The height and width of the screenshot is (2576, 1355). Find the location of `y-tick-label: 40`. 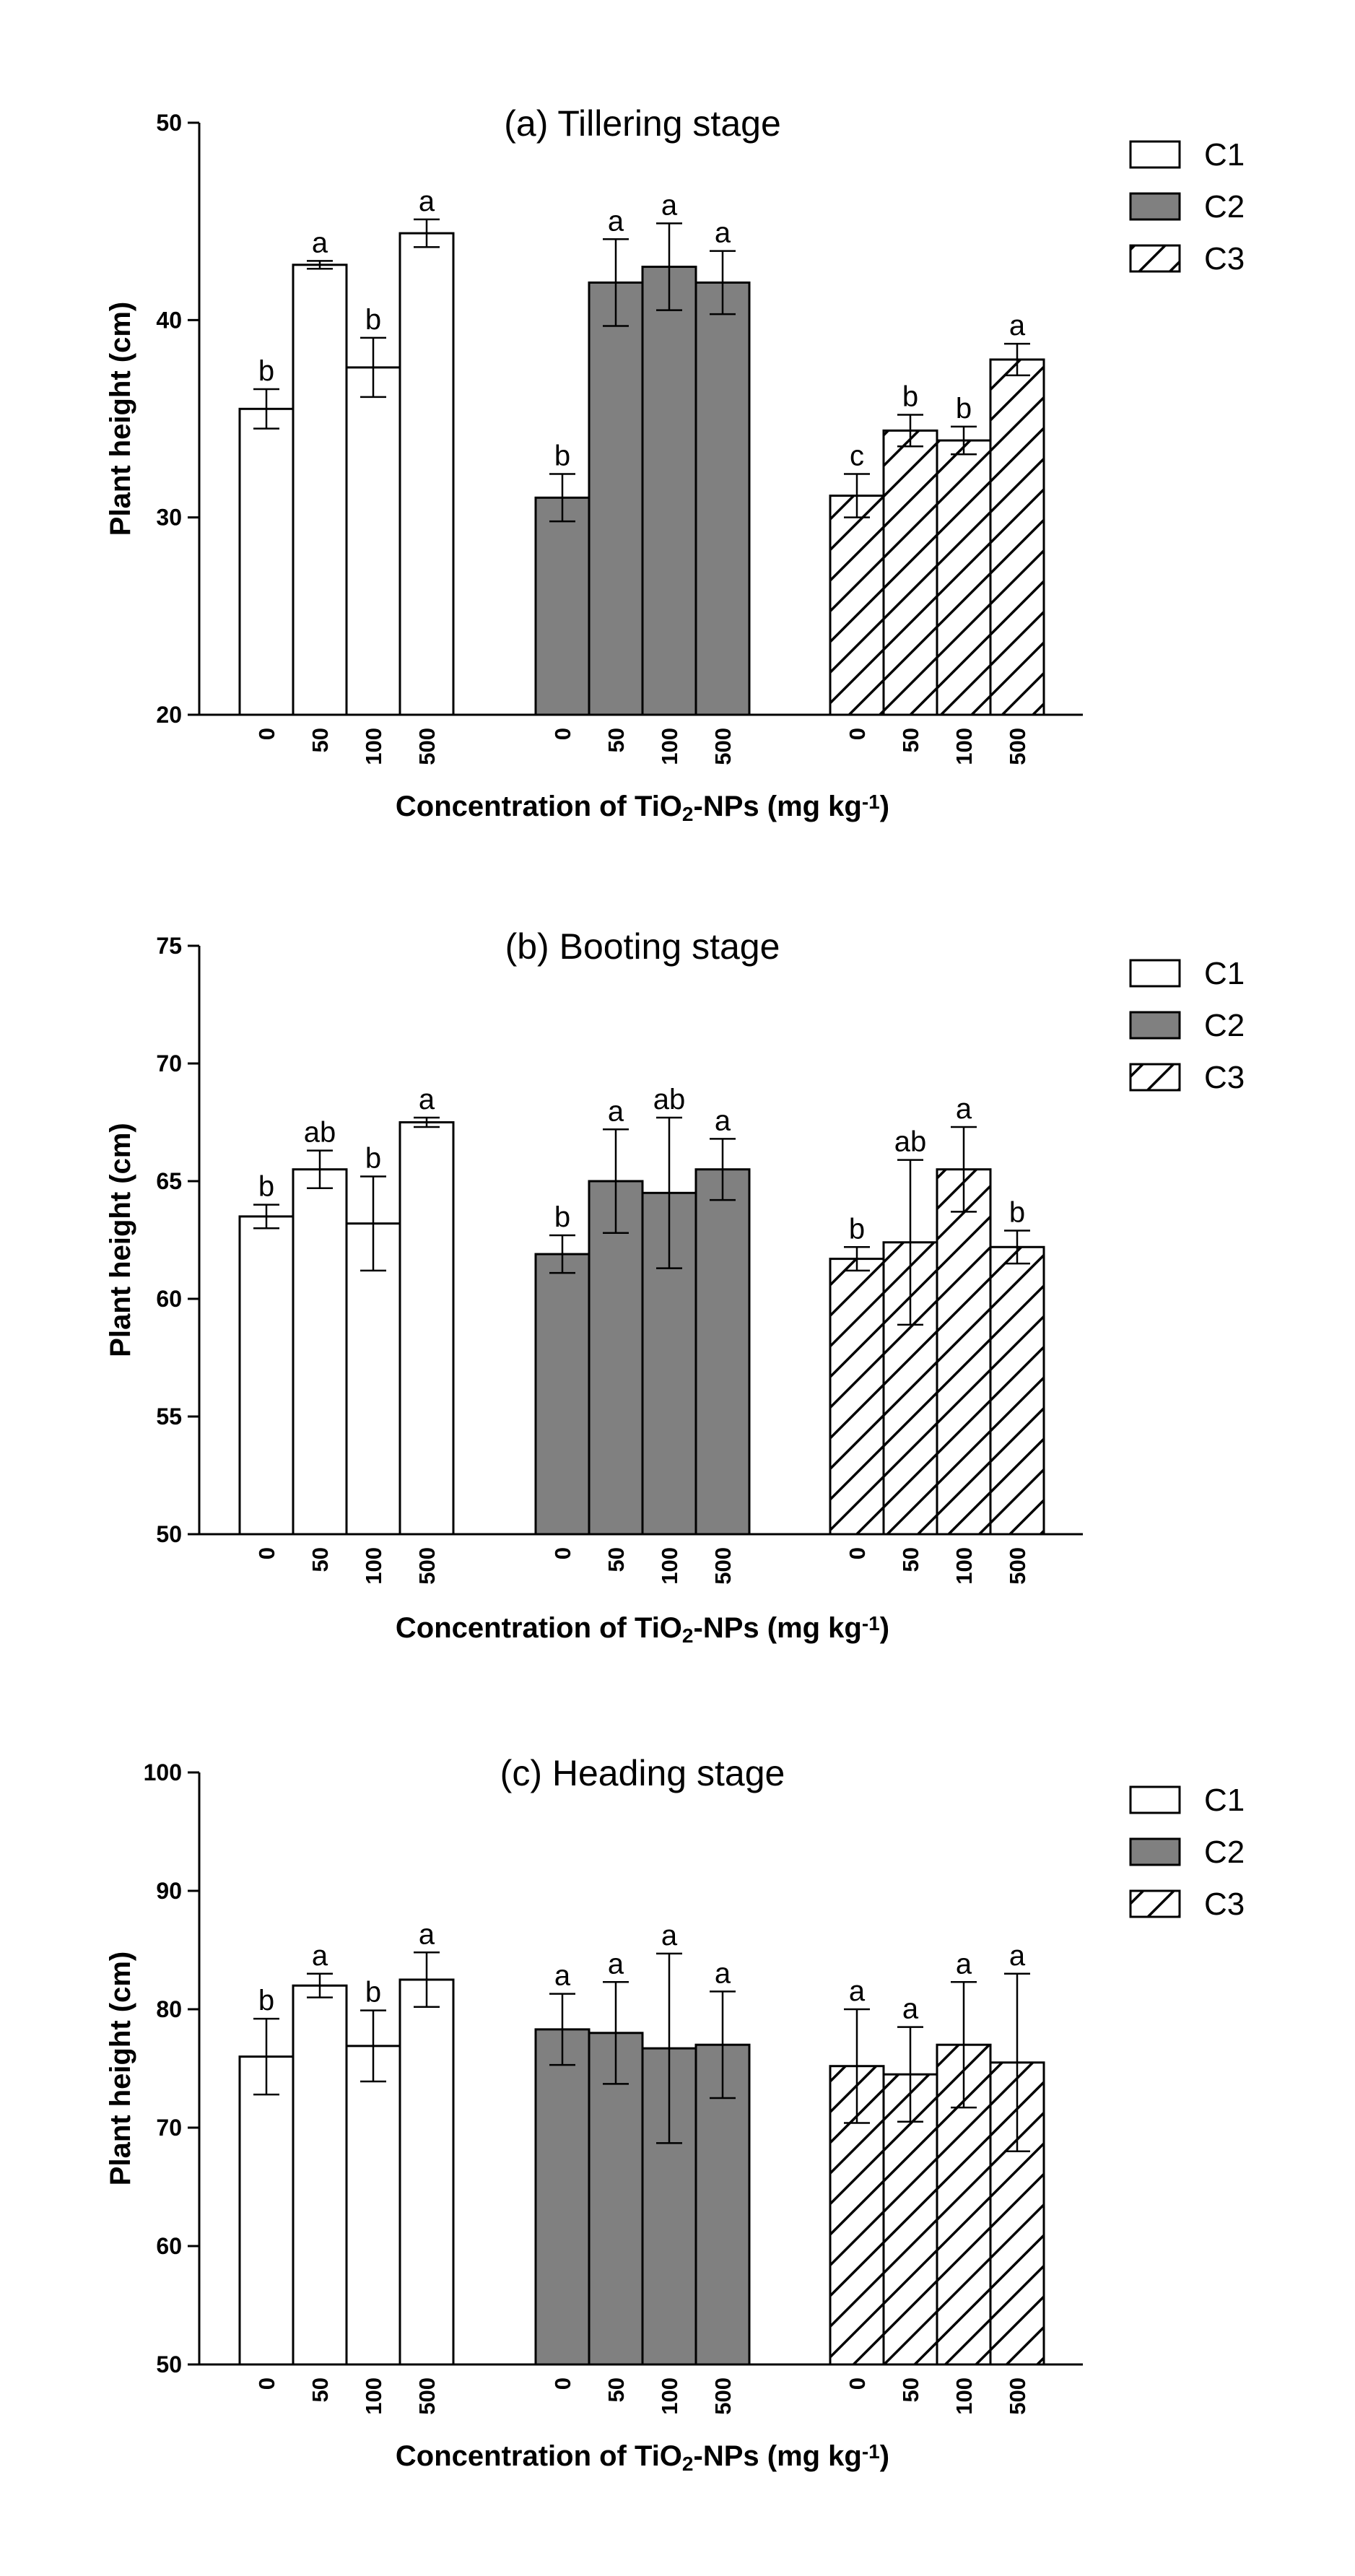

y-tick-label: 40 is located at coordinates (169, 320).